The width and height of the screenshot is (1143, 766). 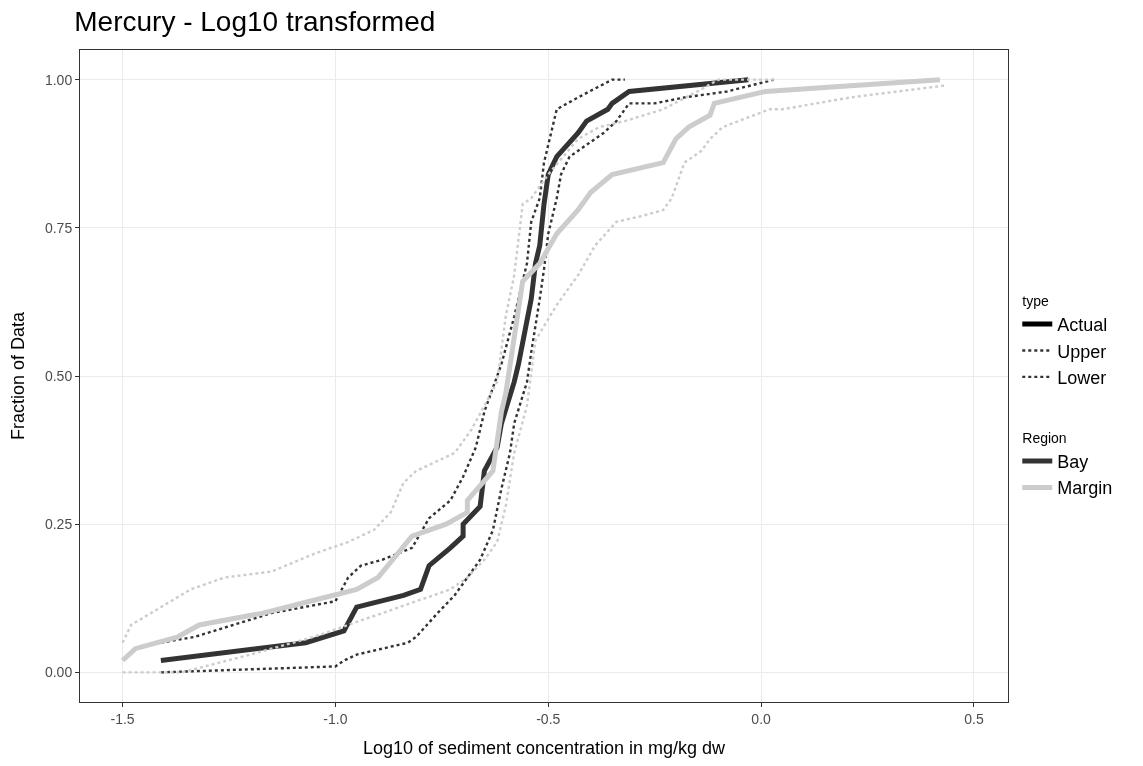 What do you see at coordinates (548, 718) in the screenshot?
I see `x-tick-label: -0.5` at bounding box center [548, 718].